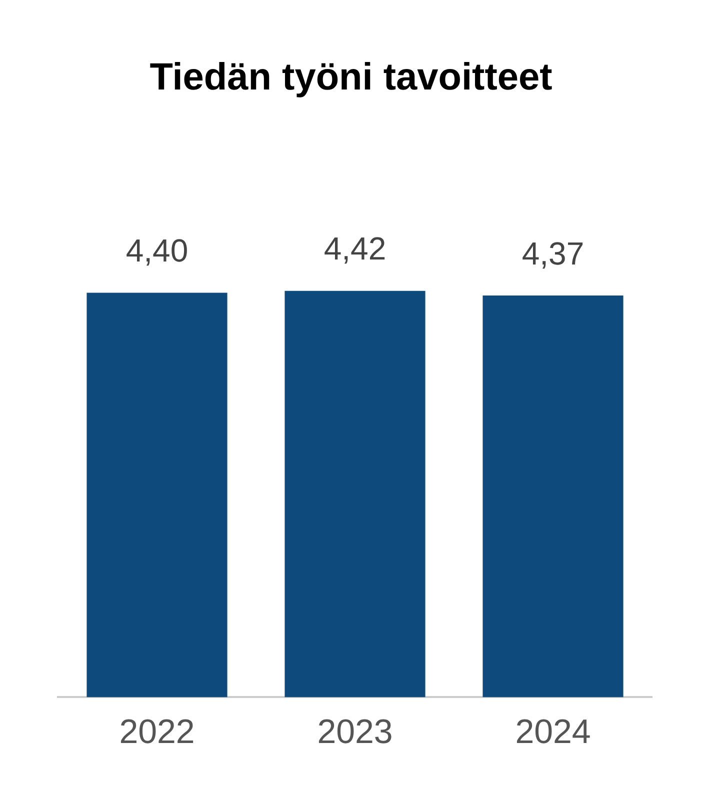 The height and width of the screenshot is (800, 701). I want to click on data-label: 4,42, so click(355, 248).